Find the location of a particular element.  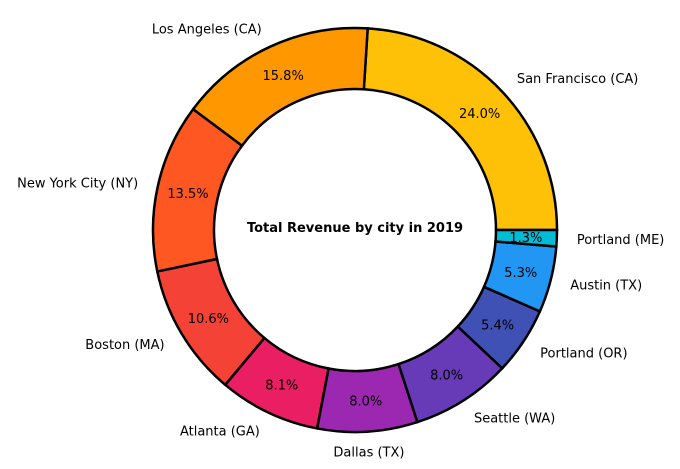

slice-city-label-6: Seattle (WA) is located at coordinates (514, 418).